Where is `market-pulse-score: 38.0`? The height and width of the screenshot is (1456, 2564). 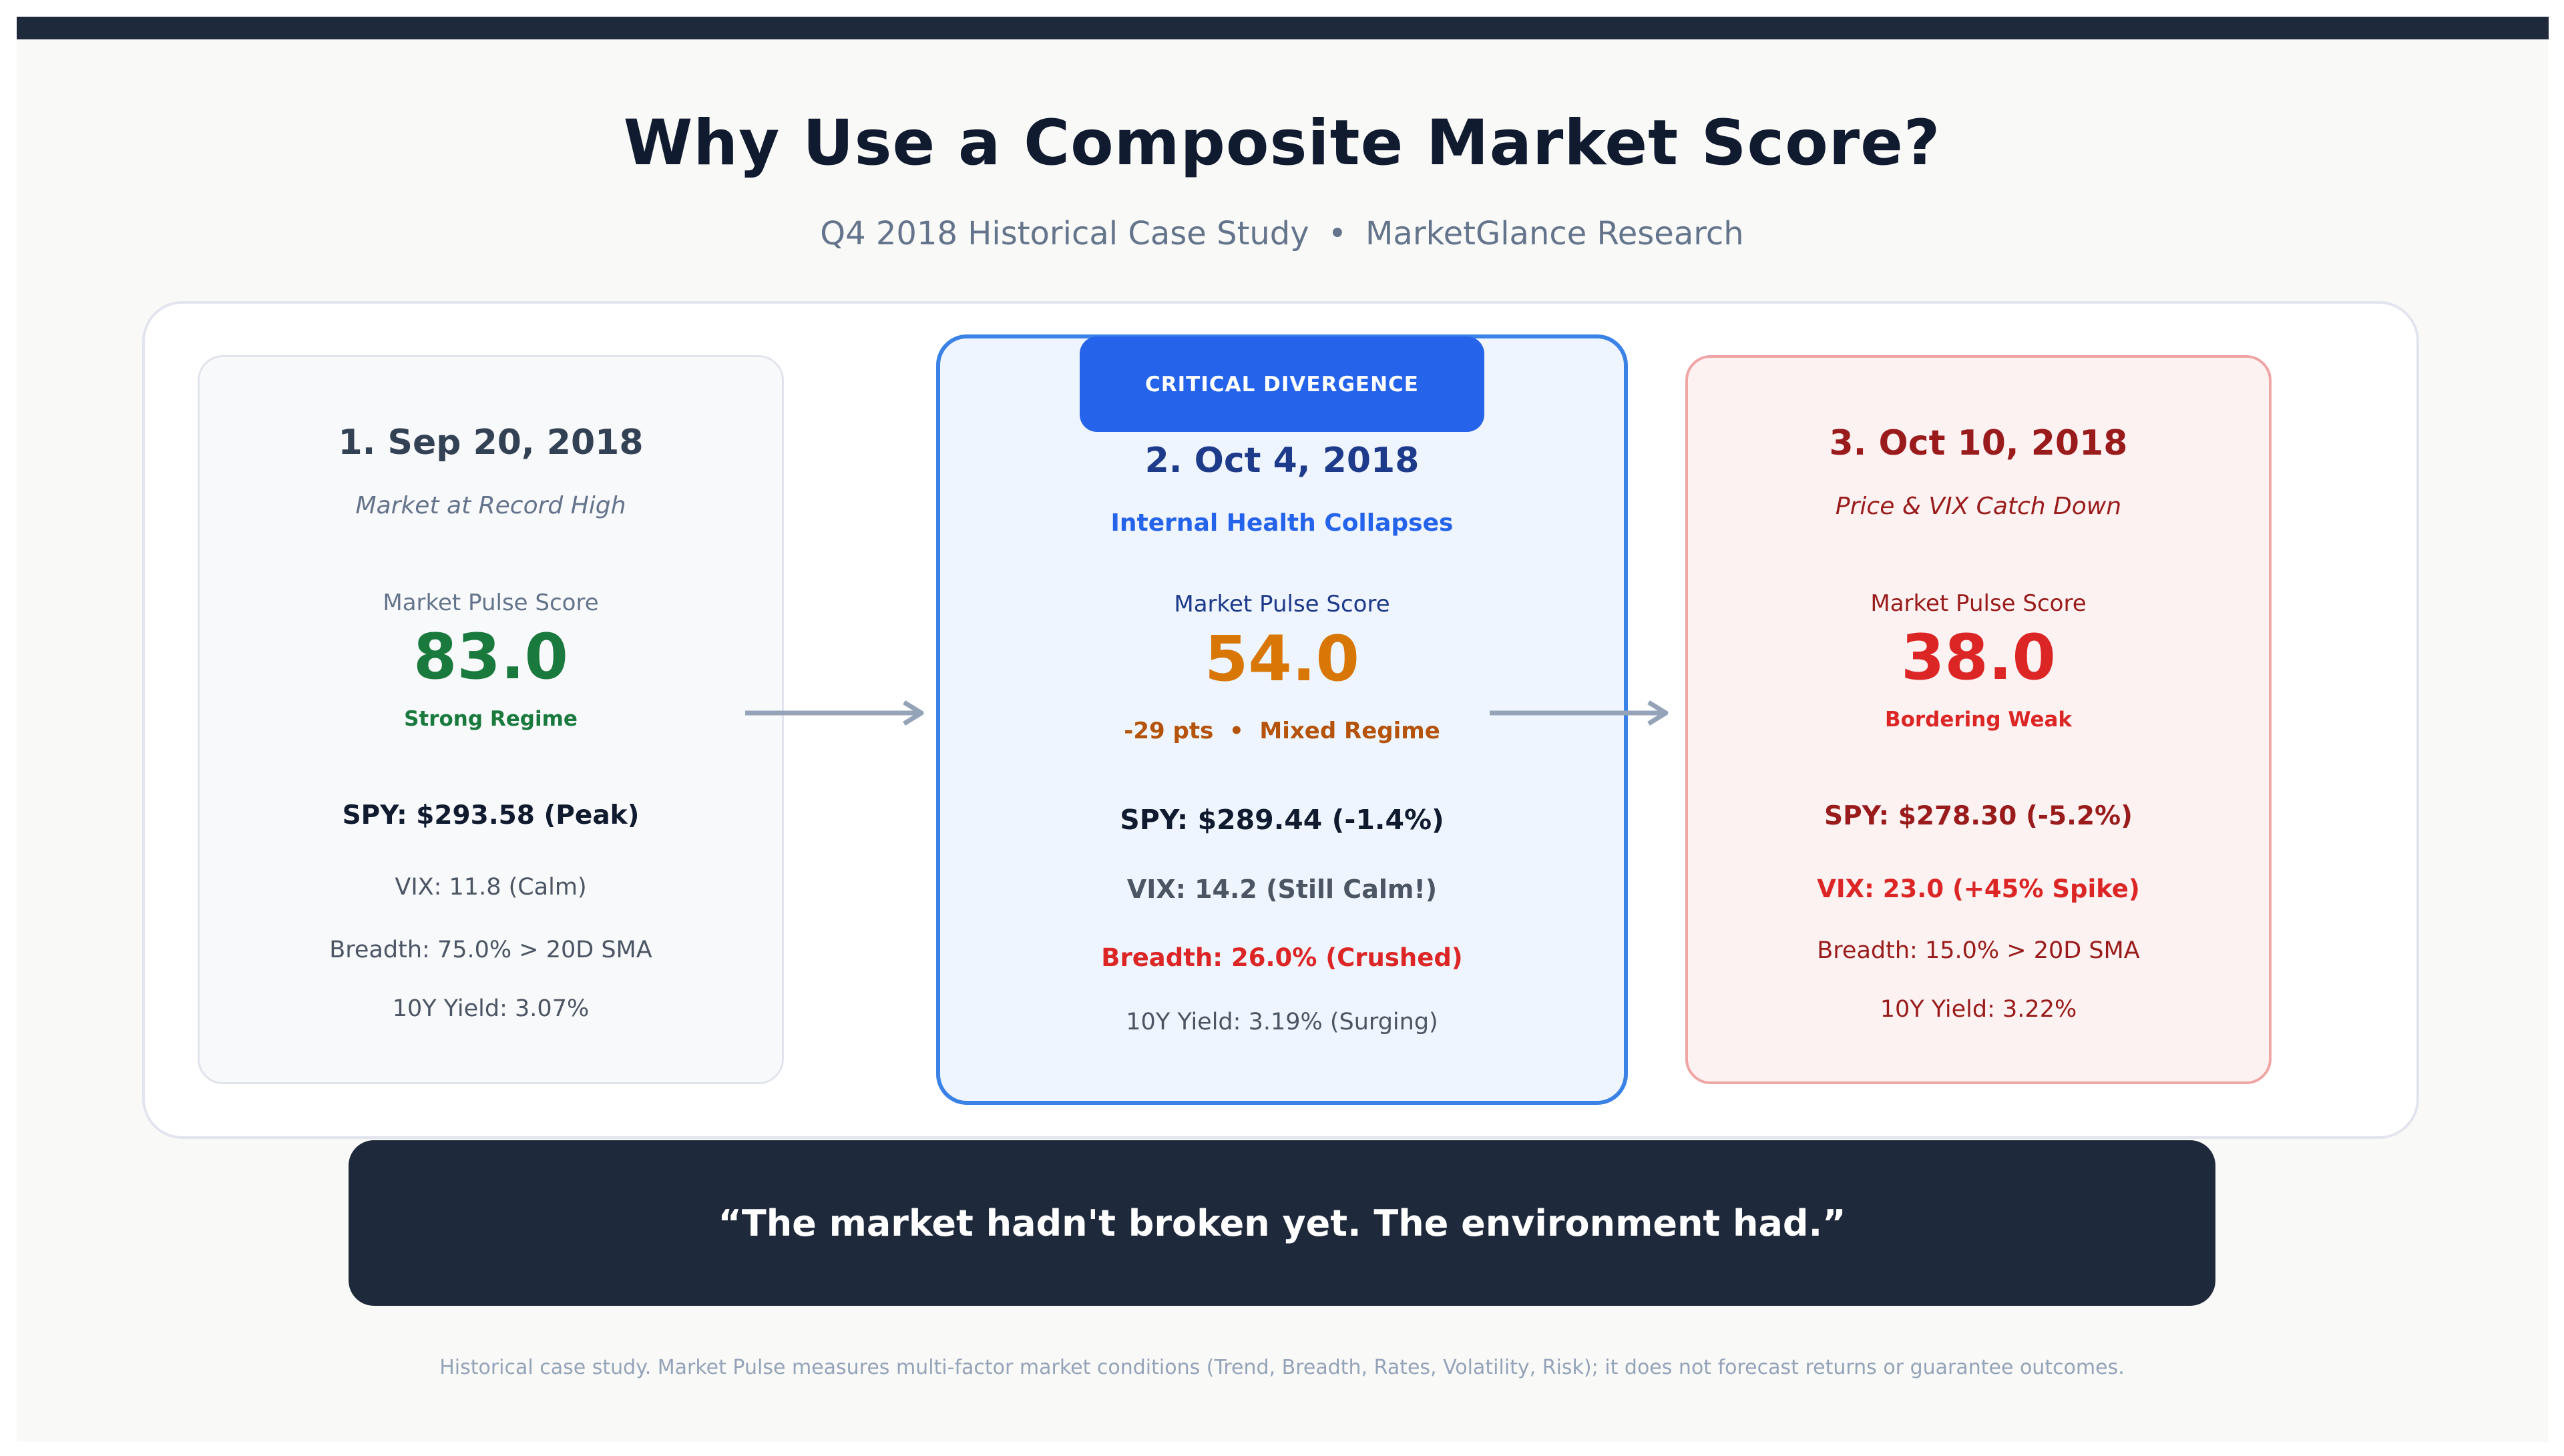 market-pulse-score: 38.0 is located at coordinates (1979, 658).